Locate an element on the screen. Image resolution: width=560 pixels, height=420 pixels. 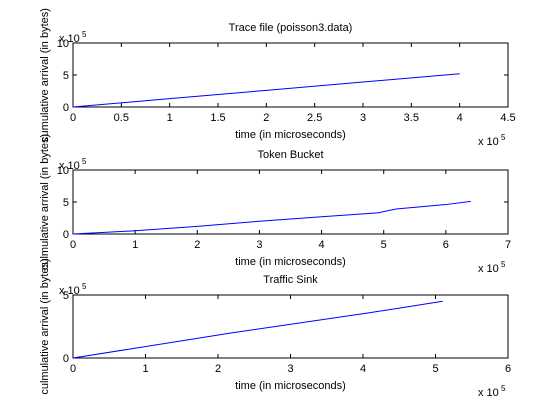
x-tick-label: 3.5 is located at coordinates (411, 118).